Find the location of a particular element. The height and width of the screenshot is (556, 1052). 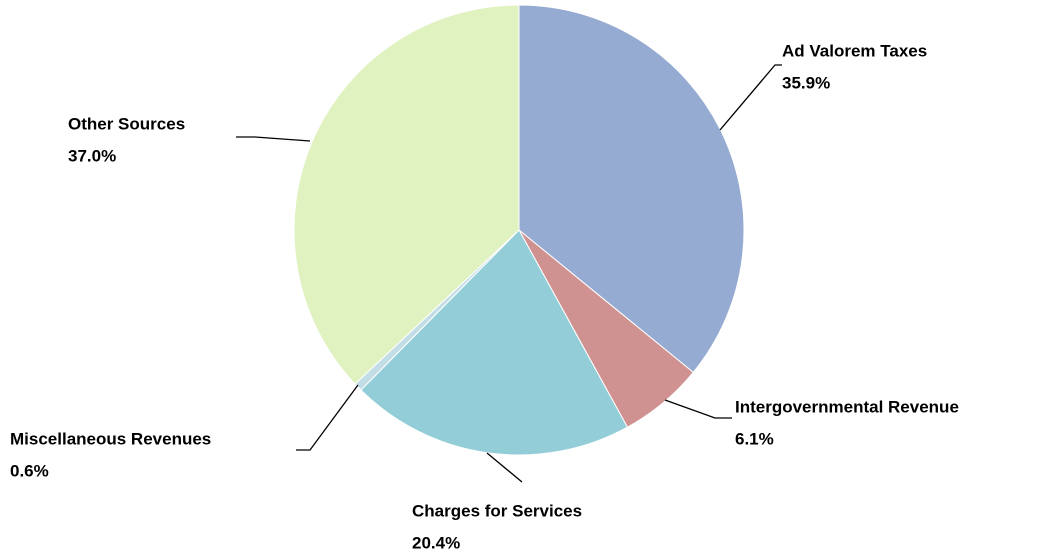

slice-value-label: 35.9% is located at coordinates (806, 82).